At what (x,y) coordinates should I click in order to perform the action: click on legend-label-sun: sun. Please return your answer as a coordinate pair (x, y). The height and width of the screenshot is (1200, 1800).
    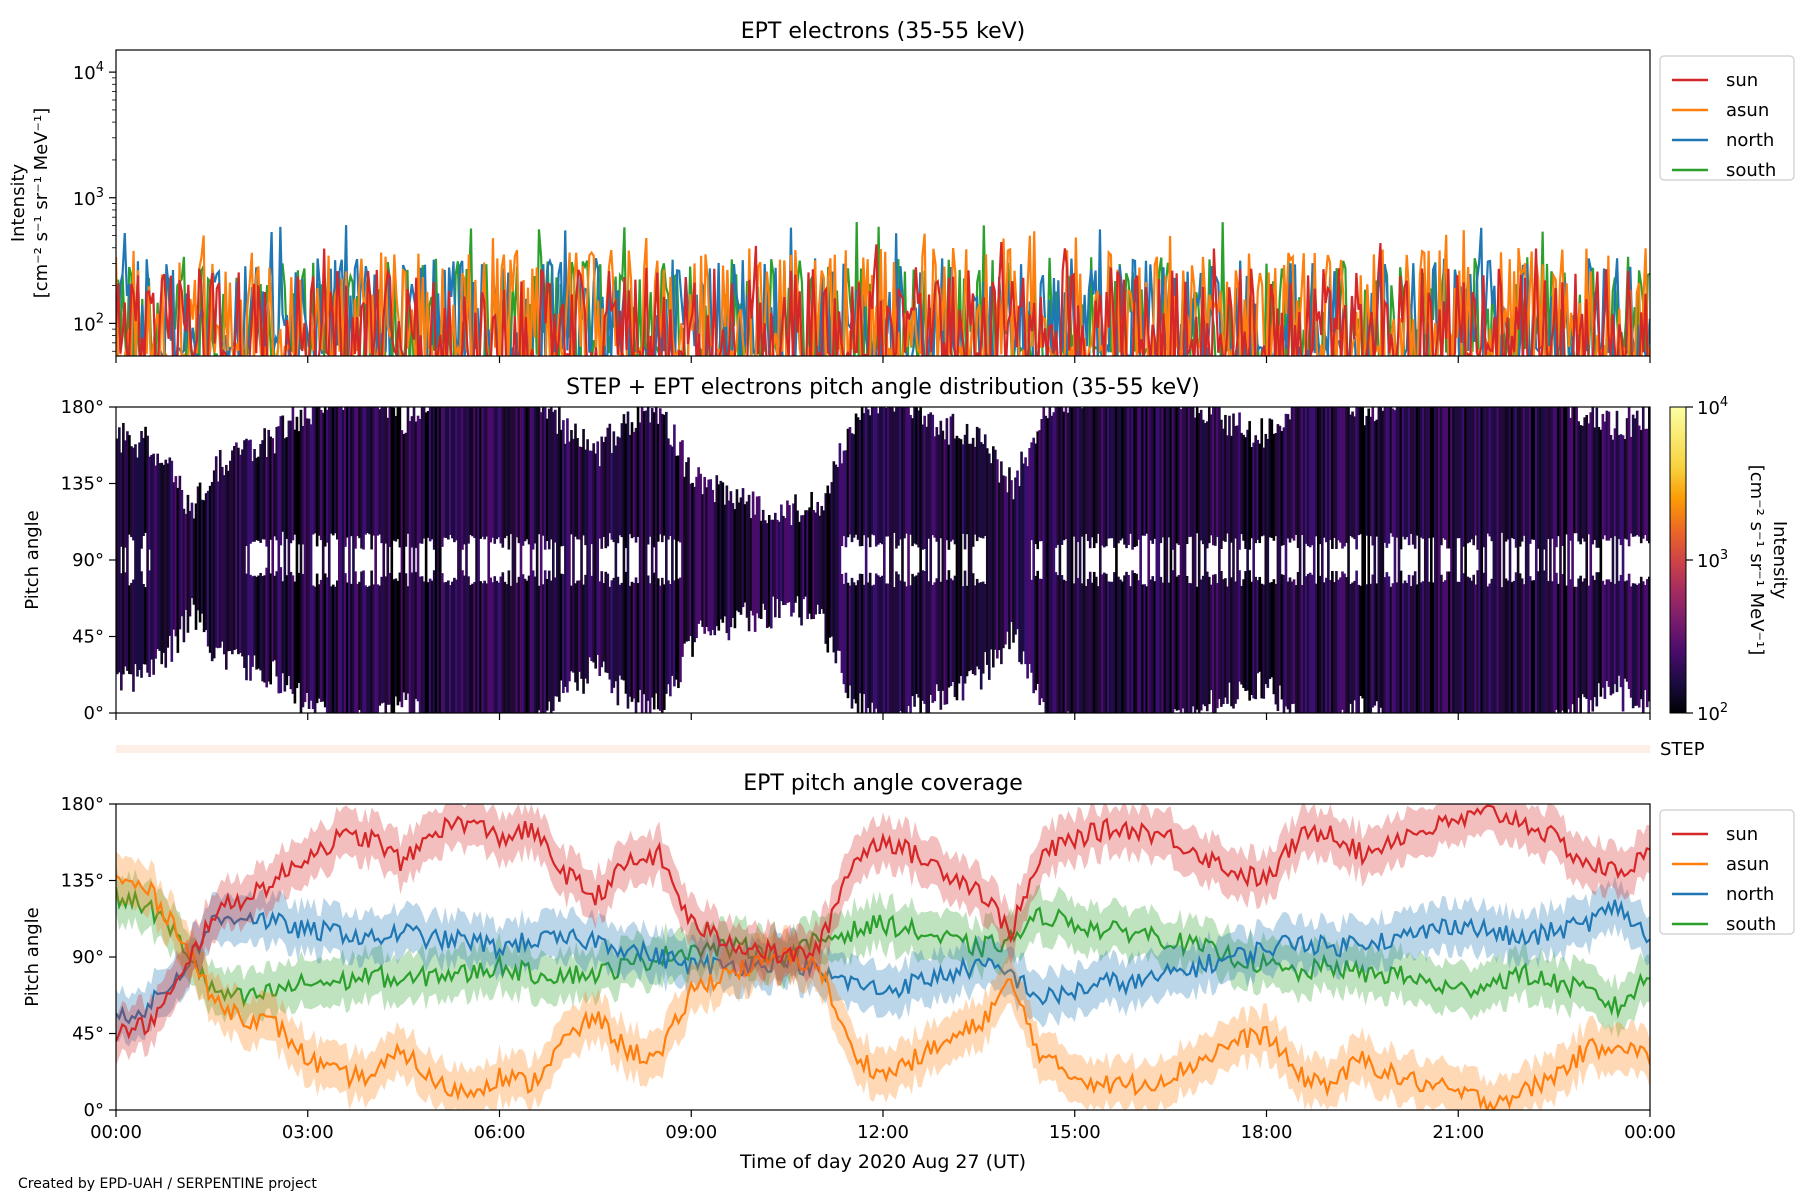
    Looking at the image, I should click on (1742, 834).